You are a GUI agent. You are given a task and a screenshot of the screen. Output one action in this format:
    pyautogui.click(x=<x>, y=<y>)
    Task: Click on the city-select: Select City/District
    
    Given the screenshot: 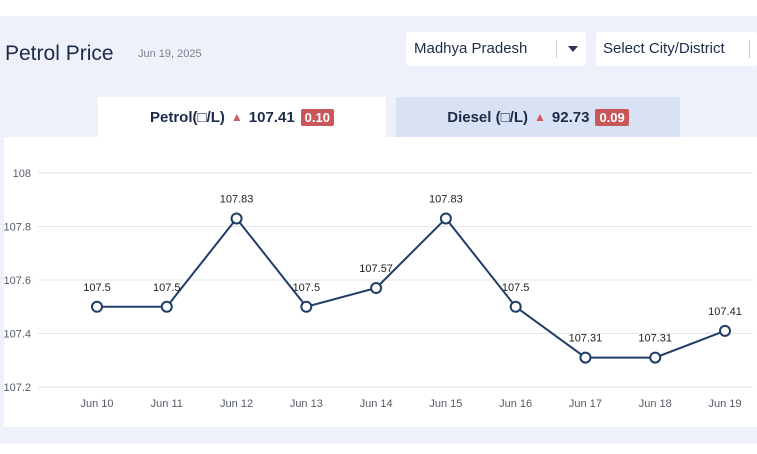 What is the action you would take?
    pyautogui.click(x=676, y=49)
    